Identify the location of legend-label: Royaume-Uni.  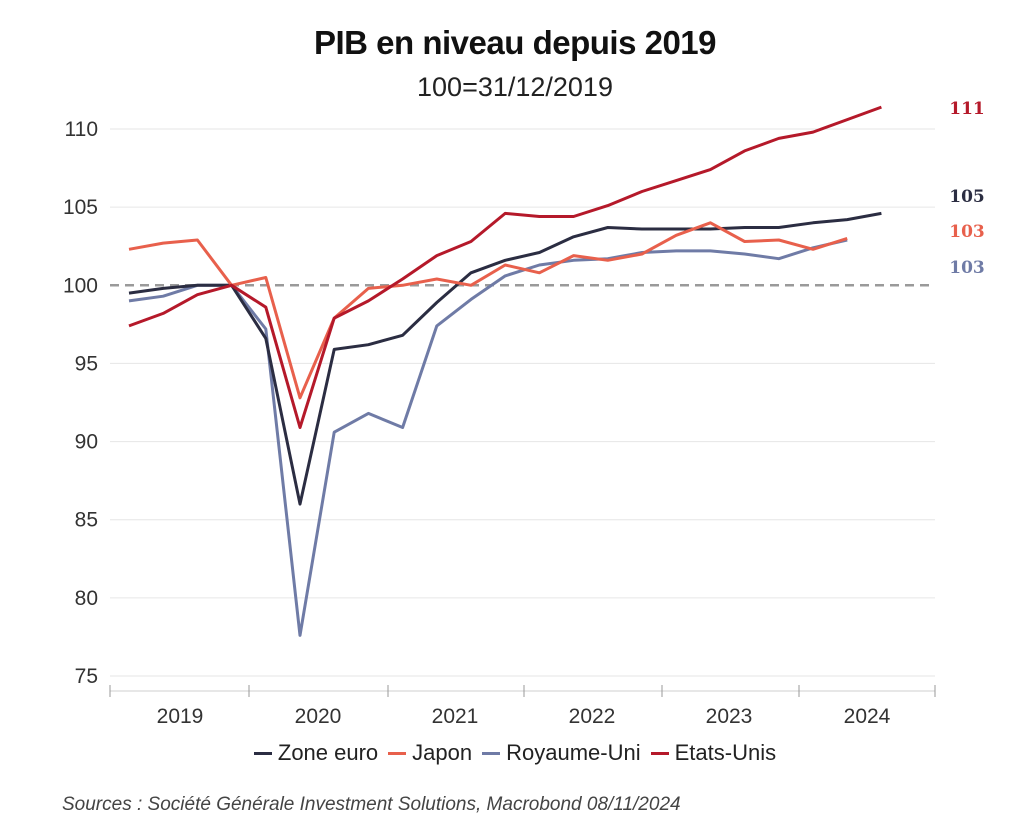
(573, 752).